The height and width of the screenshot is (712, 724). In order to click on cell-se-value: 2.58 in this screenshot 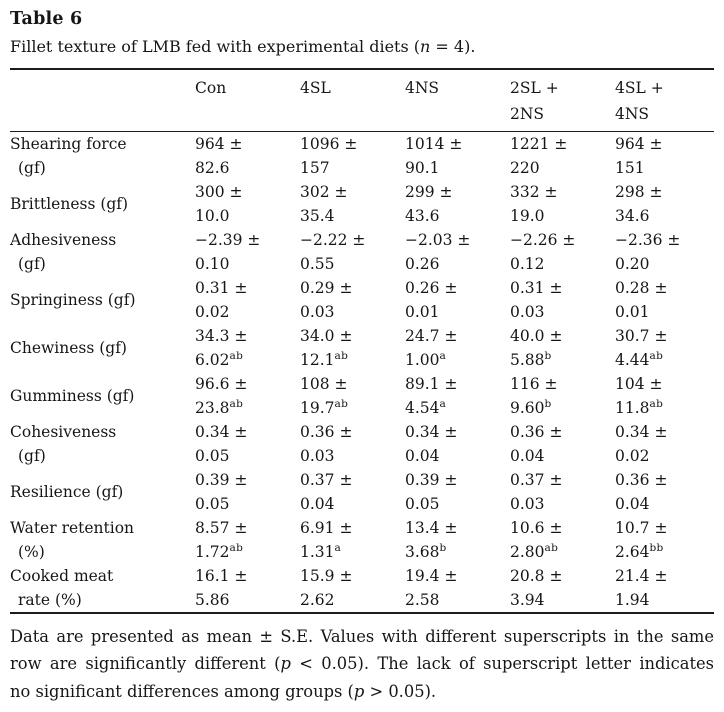, I will do `click(422, 600)`.